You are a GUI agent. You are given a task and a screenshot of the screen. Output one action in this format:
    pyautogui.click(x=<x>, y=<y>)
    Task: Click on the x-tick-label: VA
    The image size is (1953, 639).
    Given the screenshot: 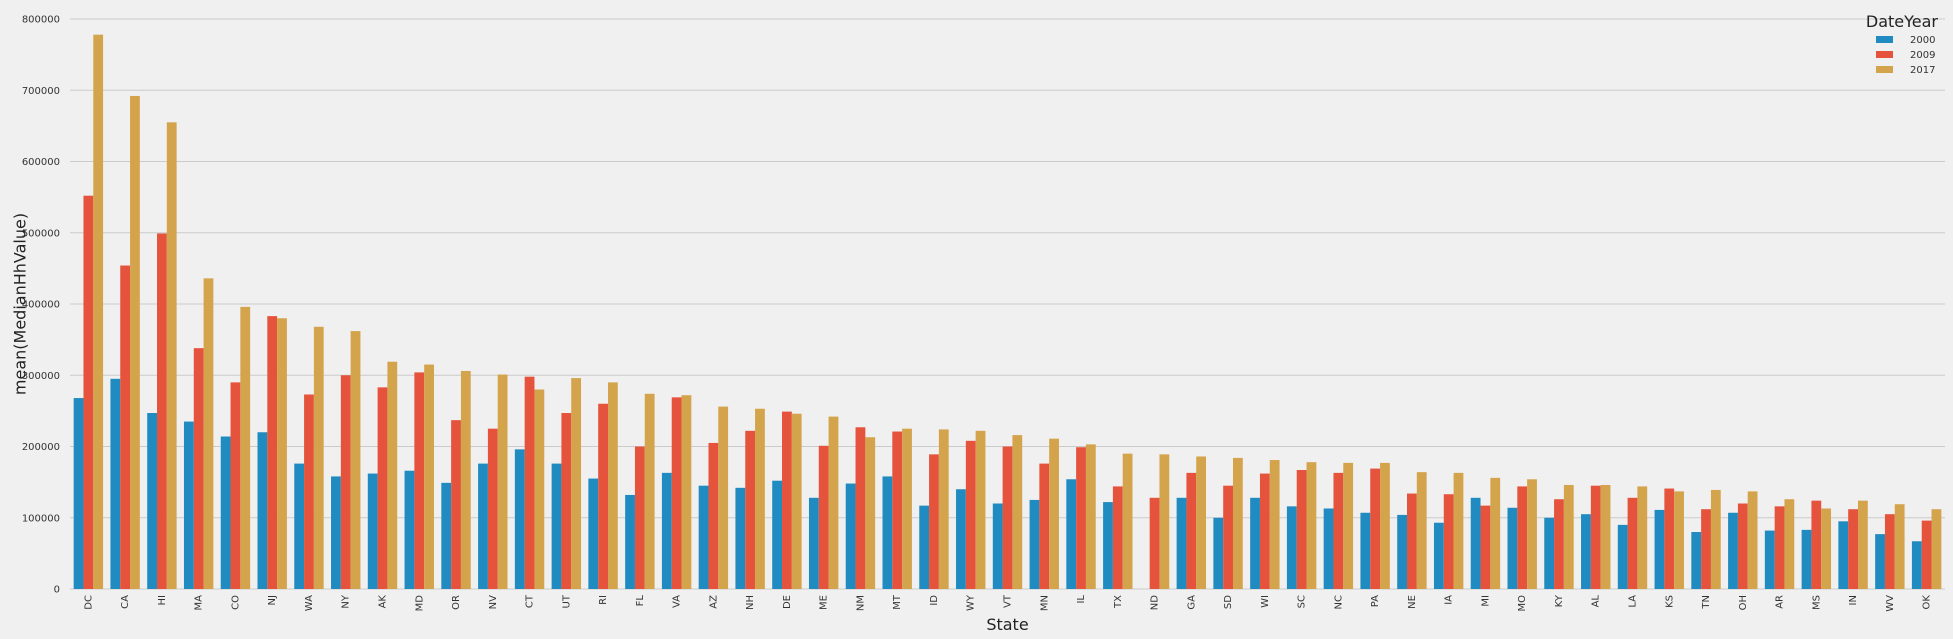 What is the action you would take?
    pyautogui.click(x=677, y=601)
    